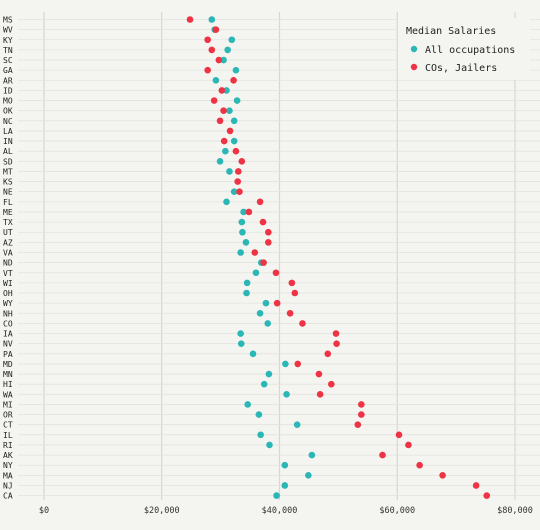 The height and width of the screenshot is (530, 540). Describe the element at coordinates (442, 475) in the screenshot. I see `dot-co-ma` at that location.